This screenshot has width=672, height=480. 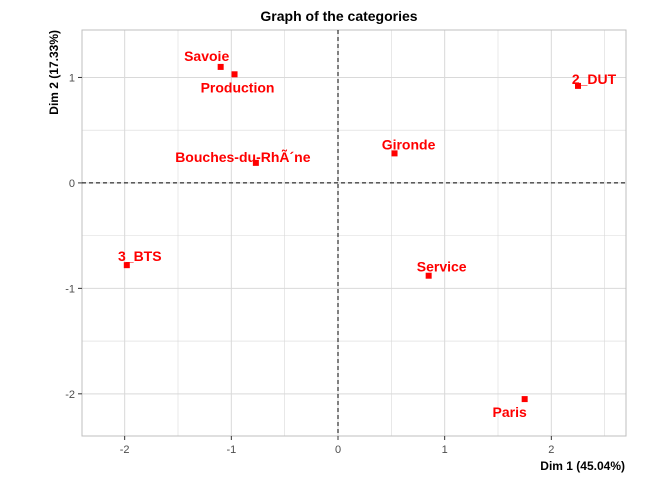 I want to click on y-tick-label: 0, so click(x=72, y=184).